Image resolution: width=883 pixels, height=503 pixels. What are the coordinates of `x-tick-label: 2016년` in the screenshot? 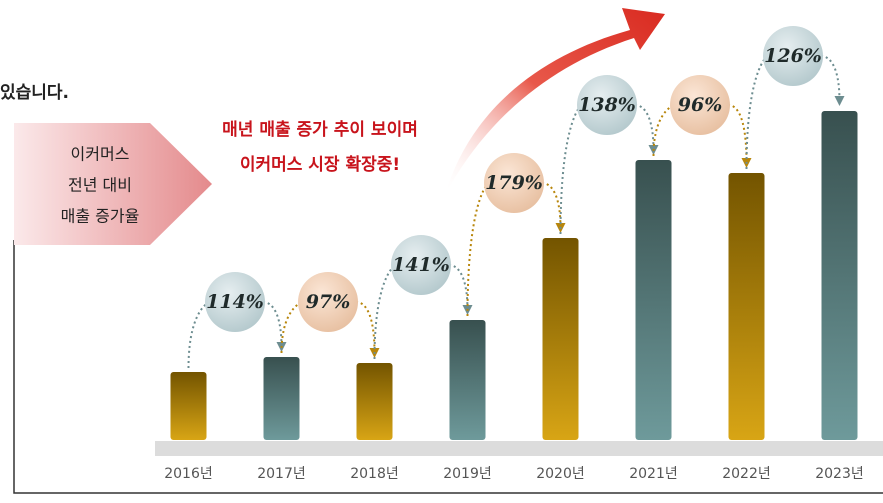 It's located at (188, 474).